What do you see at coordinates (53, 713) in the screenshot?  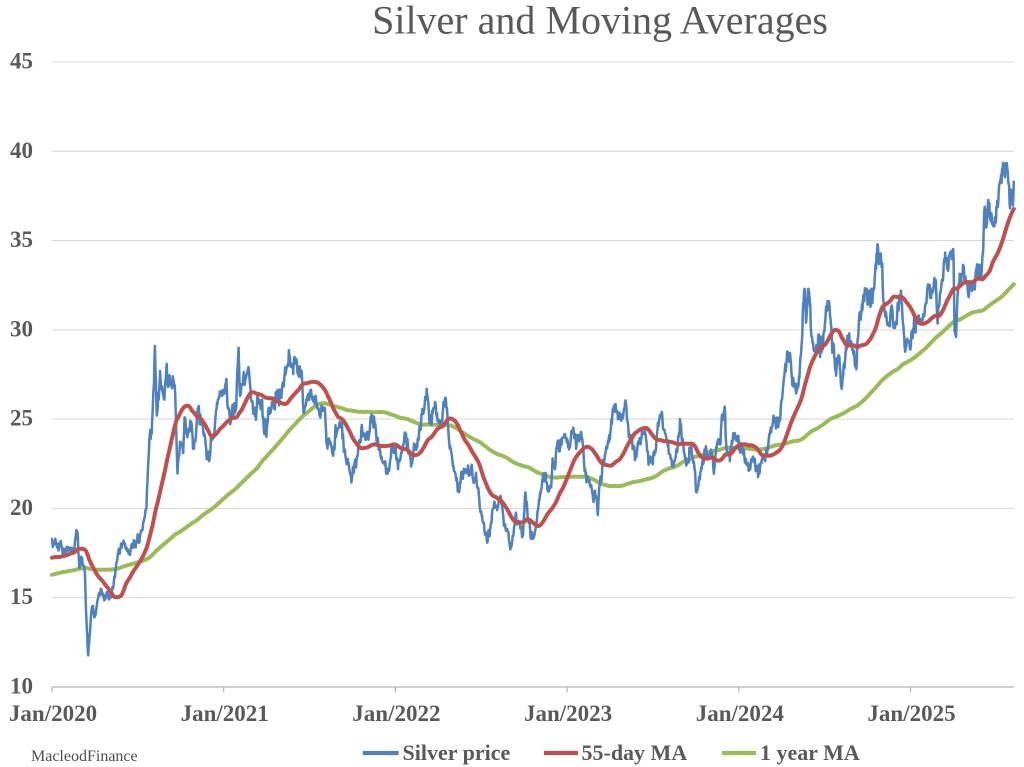 I see `svg-text: Jan/2020` at bounding box center [53, 713].